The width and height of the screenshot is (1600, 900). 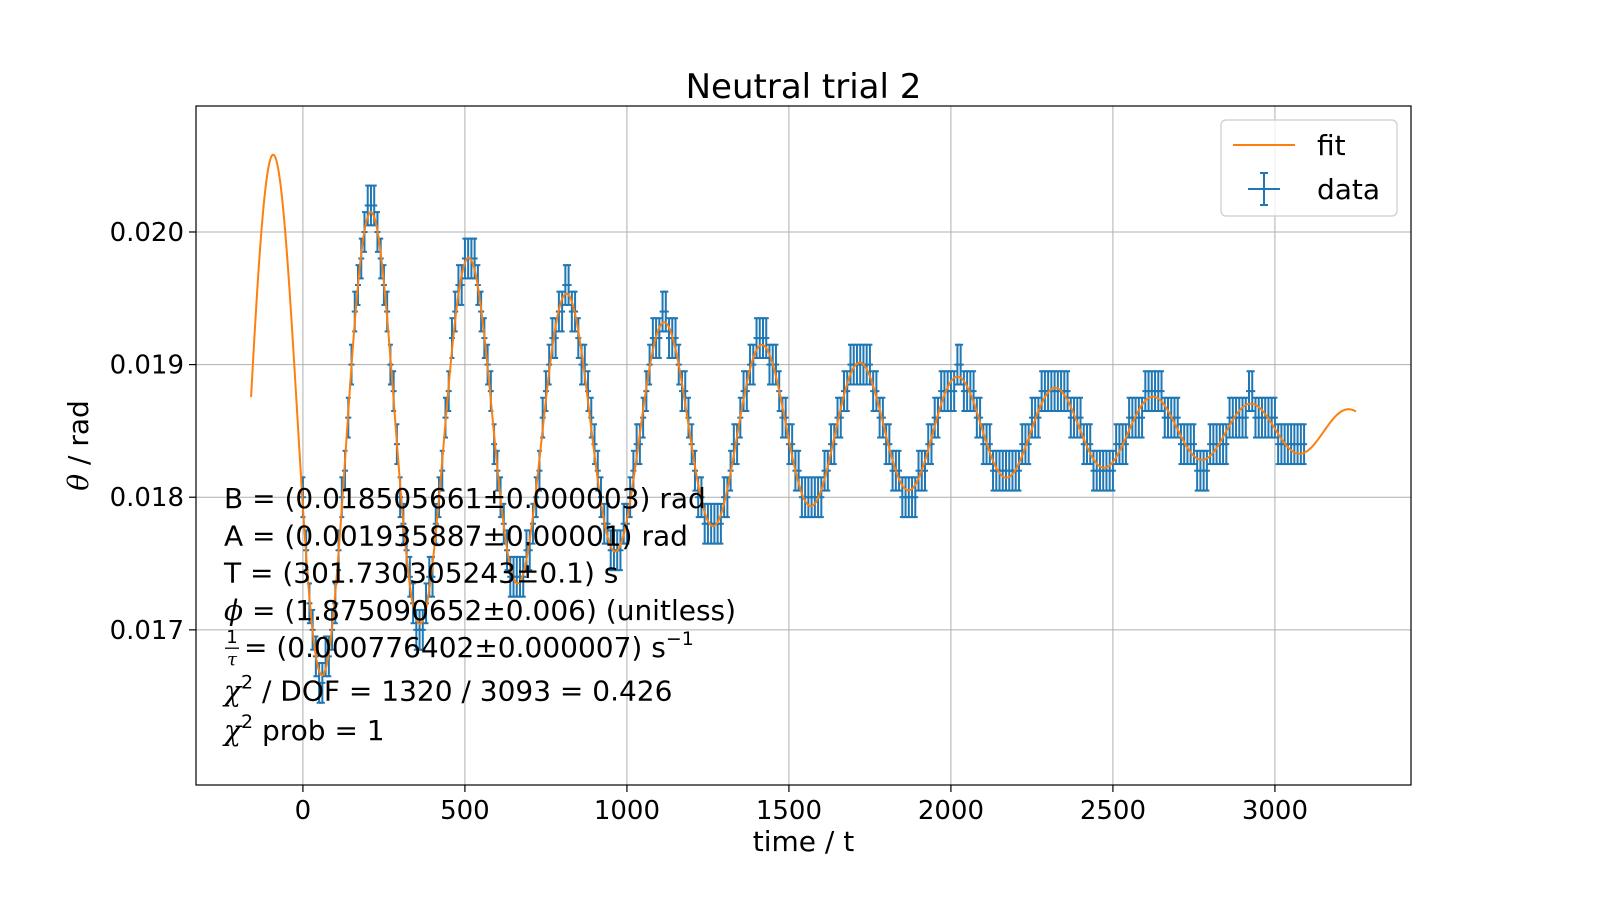 What do you see at coordinates (489, 610) in the screenshot?
I see `annotation-text: = (1.875090652±0.006) (unitless)` at bounding box center [489, 610].